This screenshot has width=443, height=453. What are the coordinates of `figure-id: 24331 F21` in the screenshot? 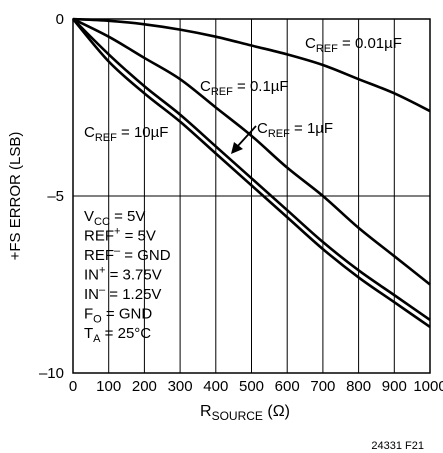 It's located at (397, 446).